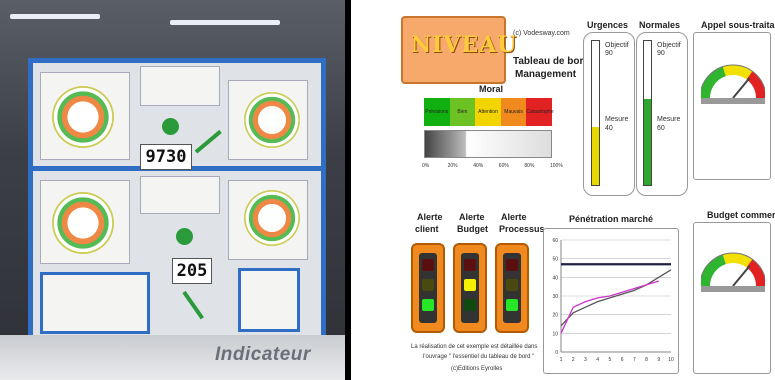 The image size is (775, 380). I want to click on normales-label: Normales, so click(660, 25).